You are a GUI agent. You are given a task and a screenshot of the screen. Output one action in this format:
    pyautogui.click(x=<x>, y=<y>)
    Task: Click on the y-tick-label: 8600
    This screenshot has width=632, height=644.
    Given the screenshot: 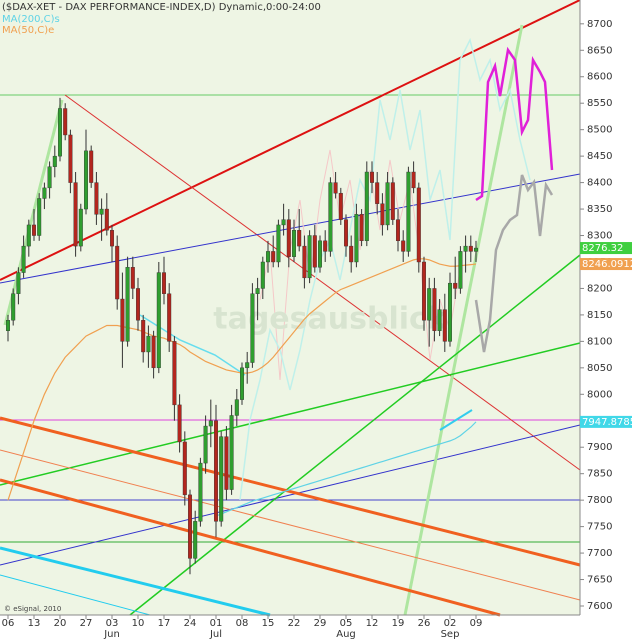 What is the action you would take?
    pyautogui.click(x=599, y=77)
    